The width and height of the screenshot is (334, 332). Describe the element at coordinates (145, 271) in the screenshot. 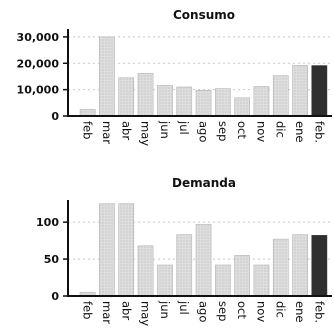

I see `demanda-bar-may` at that location.